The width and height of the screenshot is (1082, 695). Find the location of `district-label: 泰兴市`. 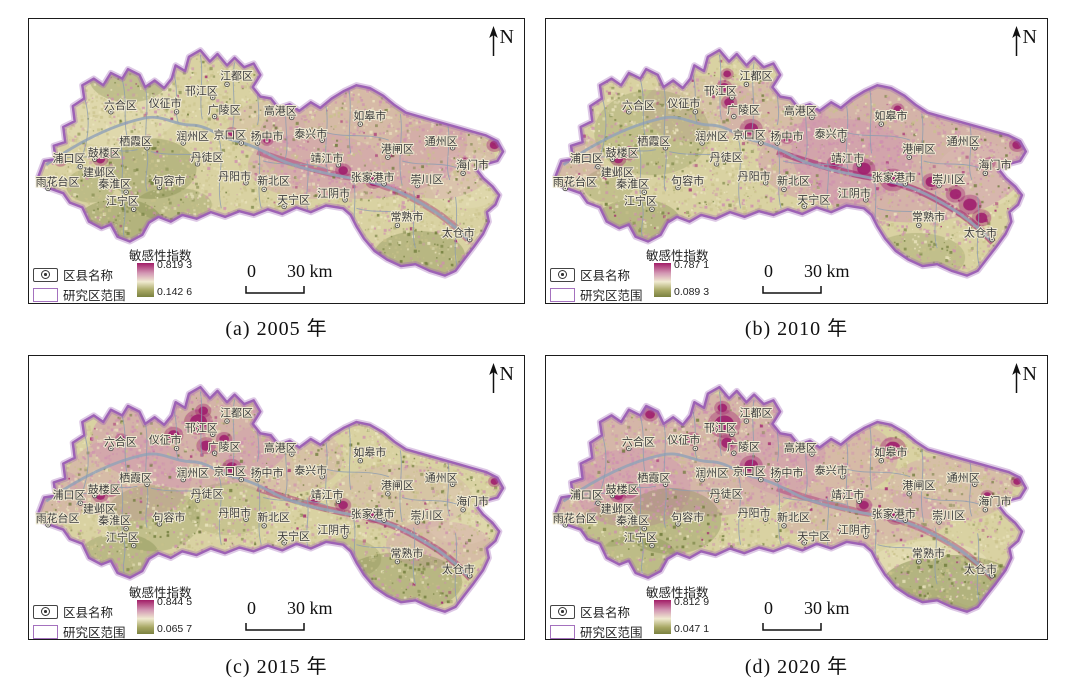

district-label: 泰兴市 is located at coordinates (831, 470).